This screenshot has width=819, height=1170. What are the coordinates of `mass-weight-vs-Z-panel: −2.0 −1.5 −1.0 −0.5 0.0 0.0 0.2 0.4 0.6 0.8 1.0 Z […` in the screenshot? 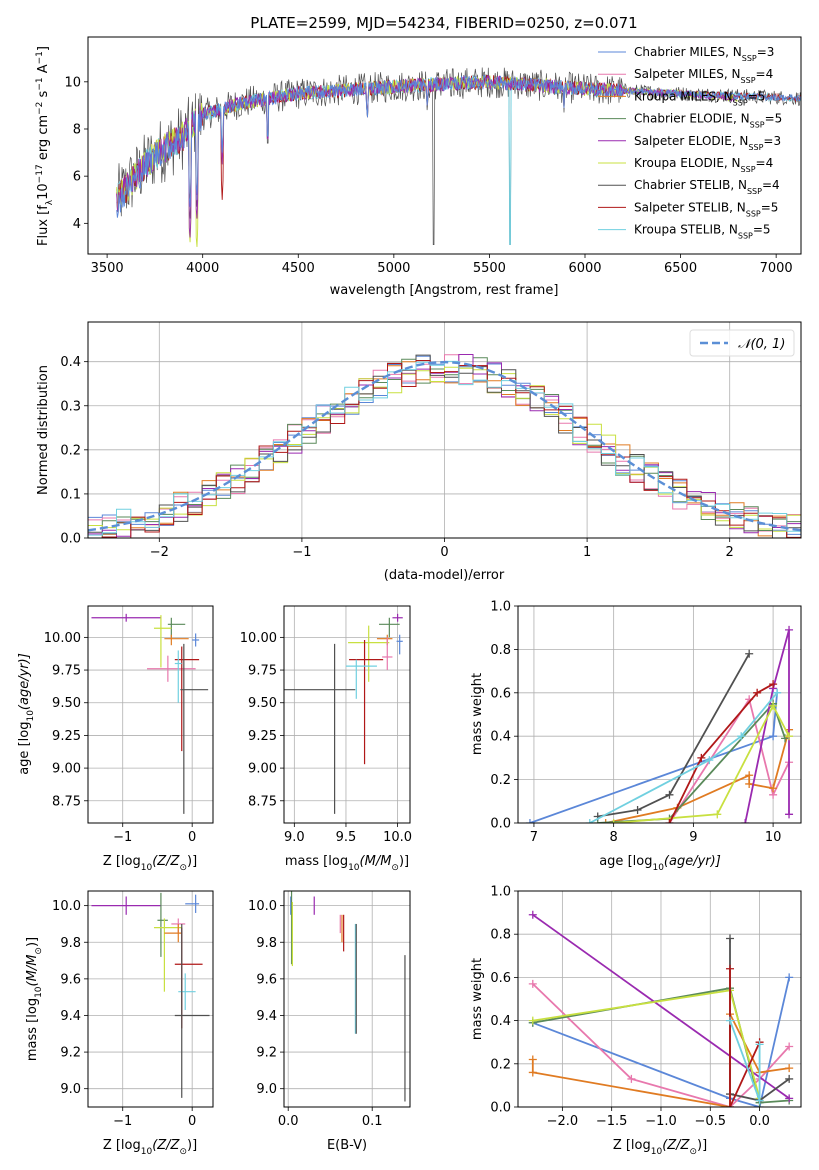 It's located at (636, 1021).